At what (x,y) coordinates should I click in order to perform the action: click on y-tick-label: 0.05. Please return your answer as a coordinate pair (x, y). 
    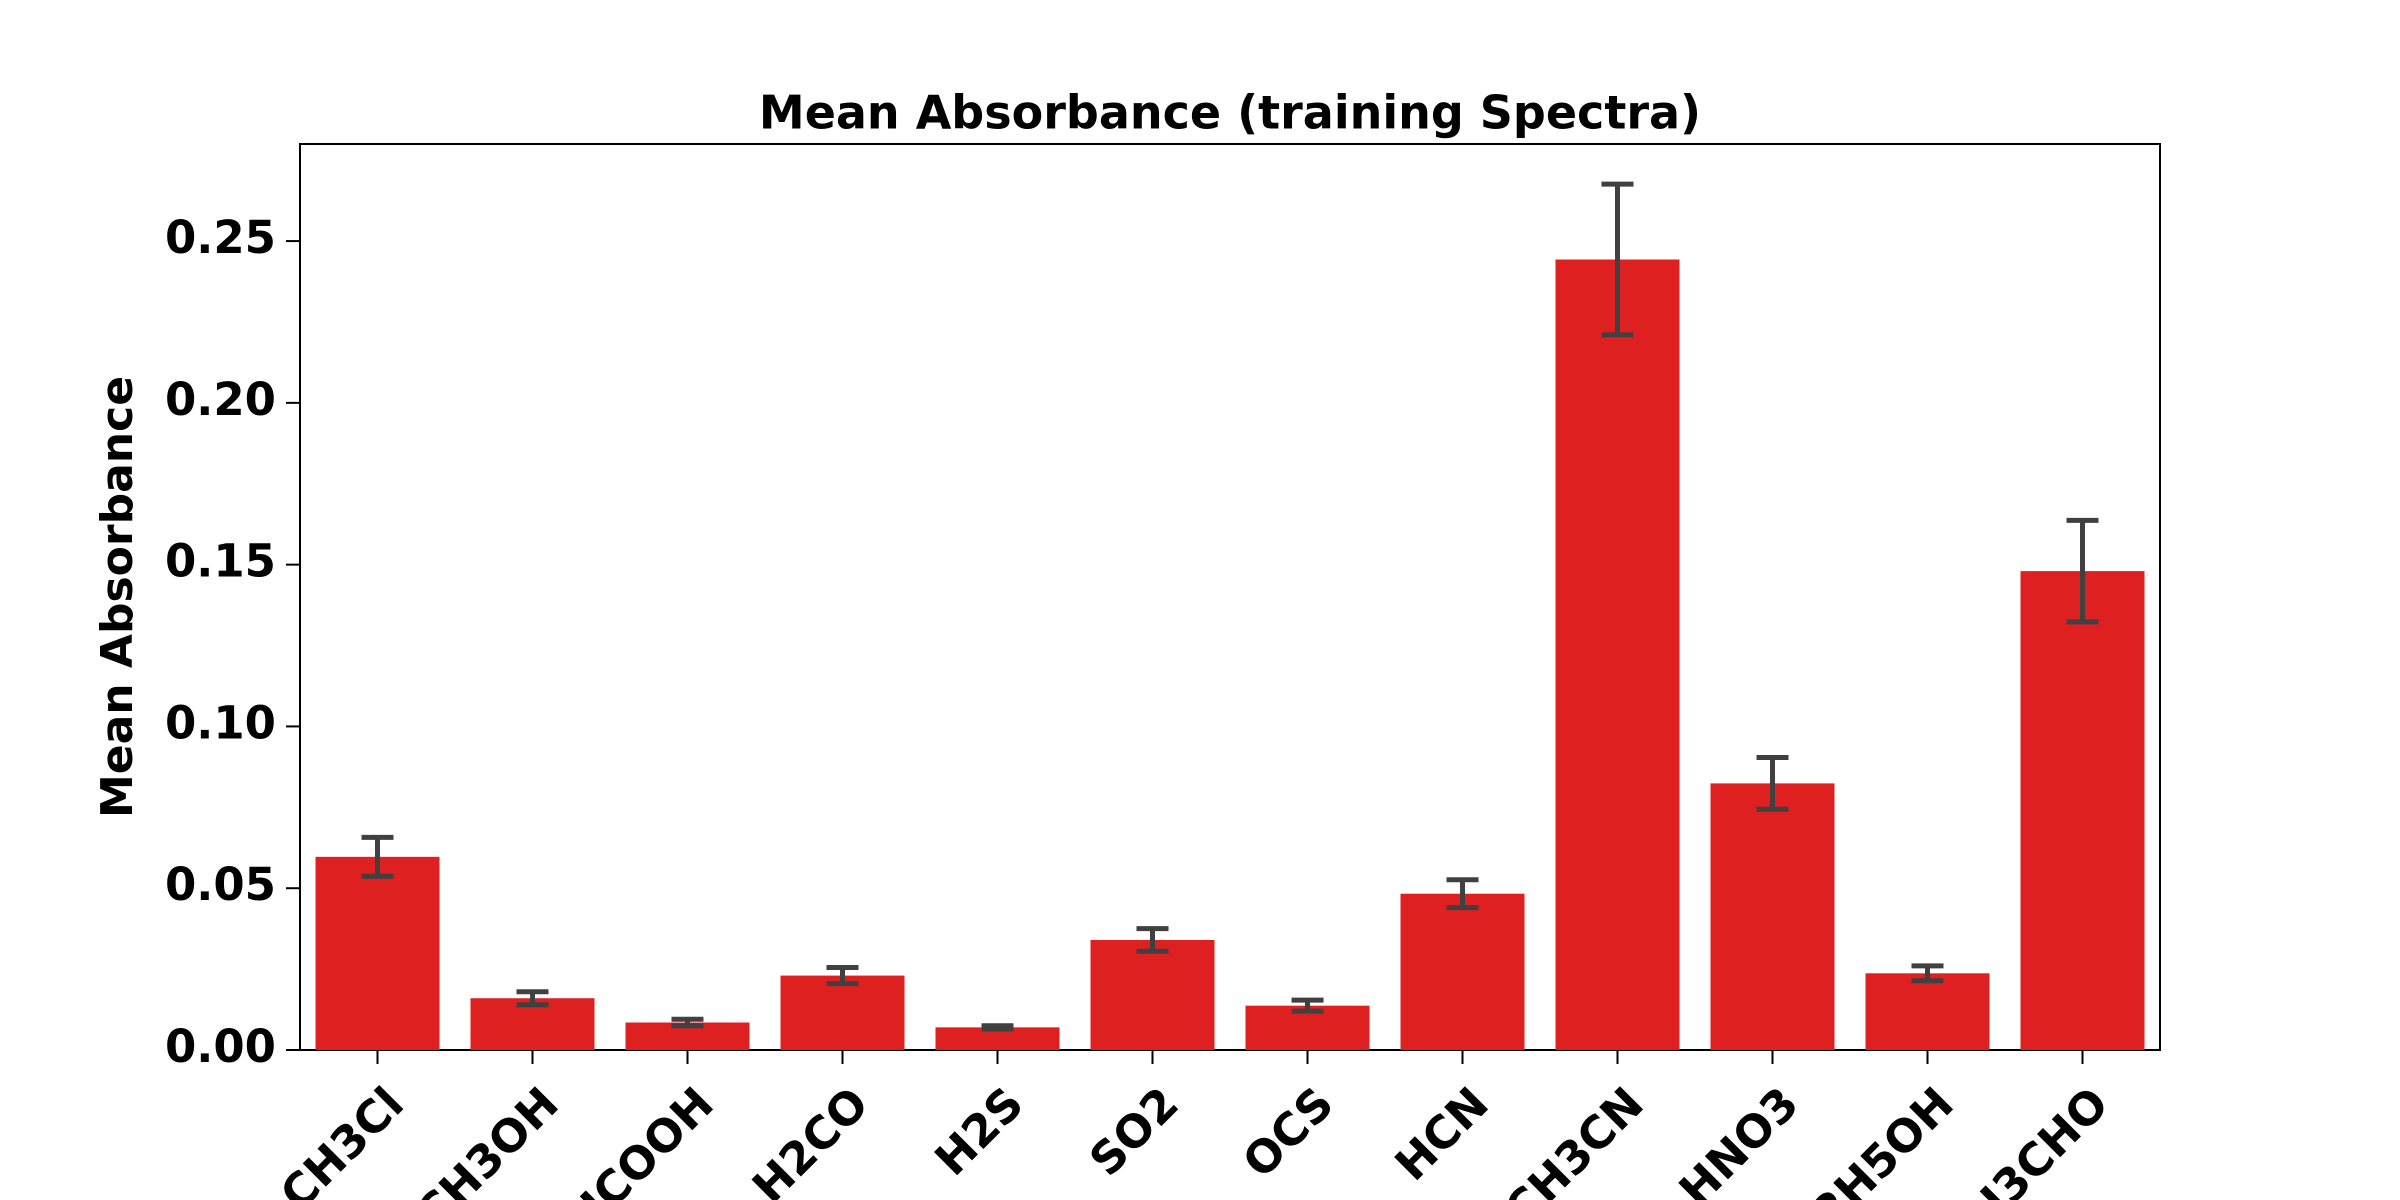
    Looking at the image, I should click on (220, 884).